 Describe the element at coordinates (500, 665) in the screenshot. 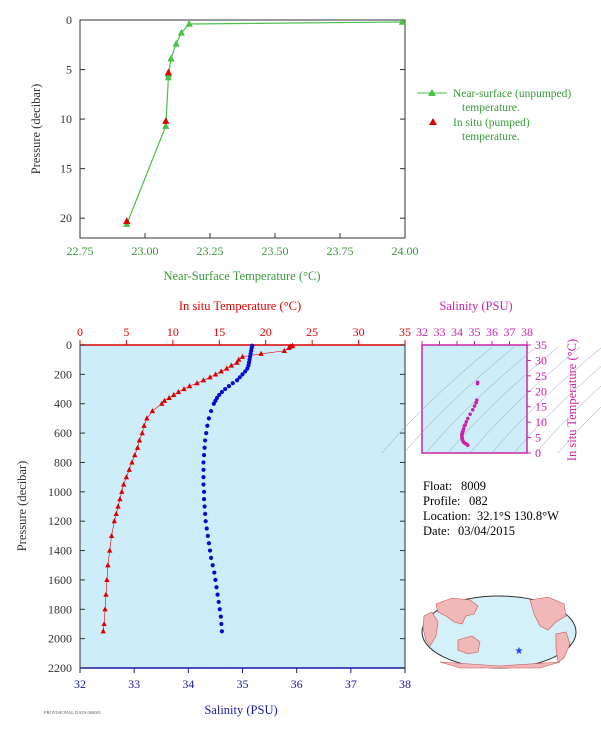

I see `land-antarctica` at that location.